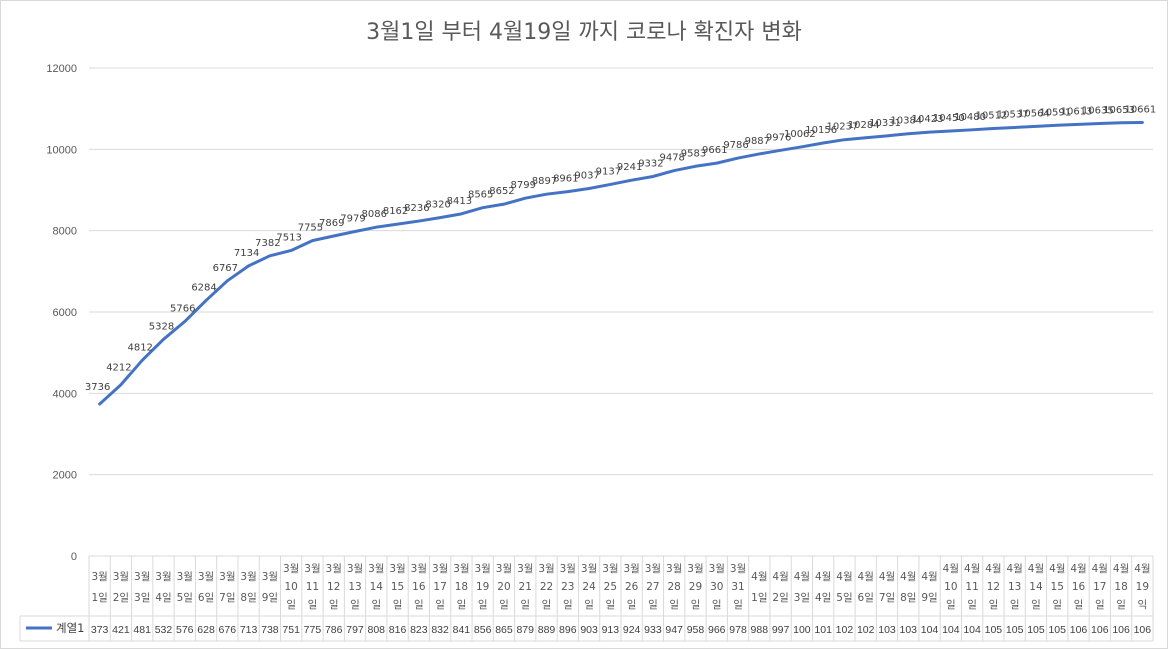  I want to click on table-value: 103, so click(909, 630).